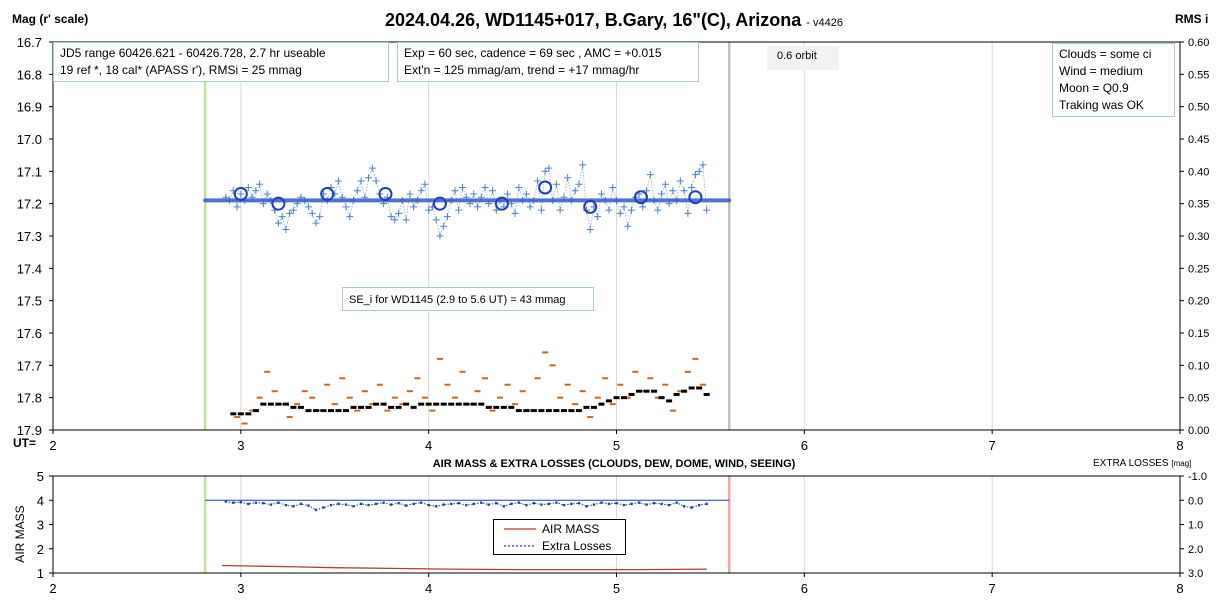 This screenshot has width=1228, height=600. What do you see at coordinates (1198, 140) in the screenshot?
I see `y2-tick-label: 0.45` at bounding box center [1198, 140].